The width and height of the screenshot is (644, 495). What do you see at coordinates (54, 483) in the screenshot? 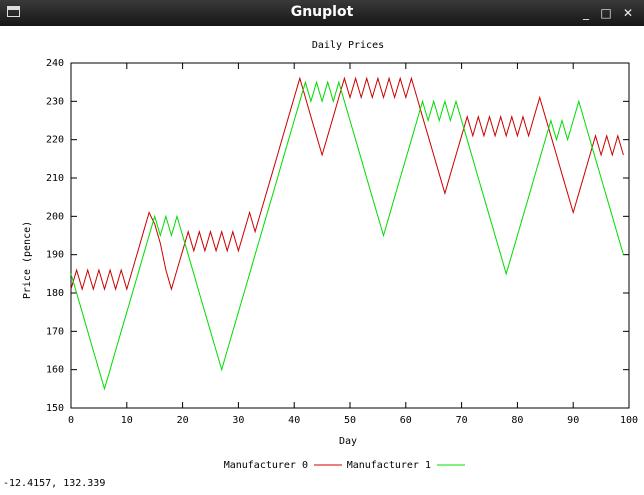
I see `coordinate-readout: -12.4157, 132.339` at bounding box center [54, 483].